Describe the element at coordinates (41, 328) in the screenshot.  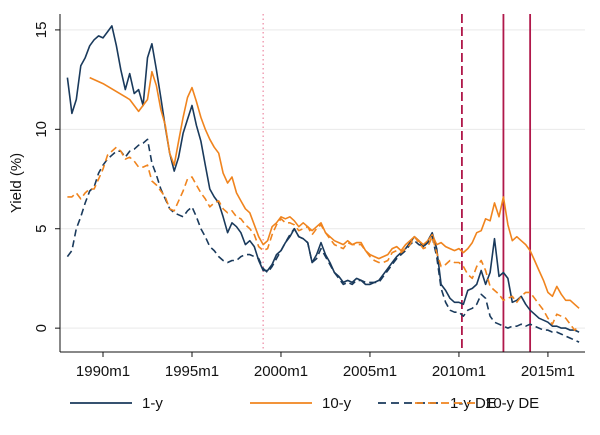
I see `y-tick-label: 0` at that location.